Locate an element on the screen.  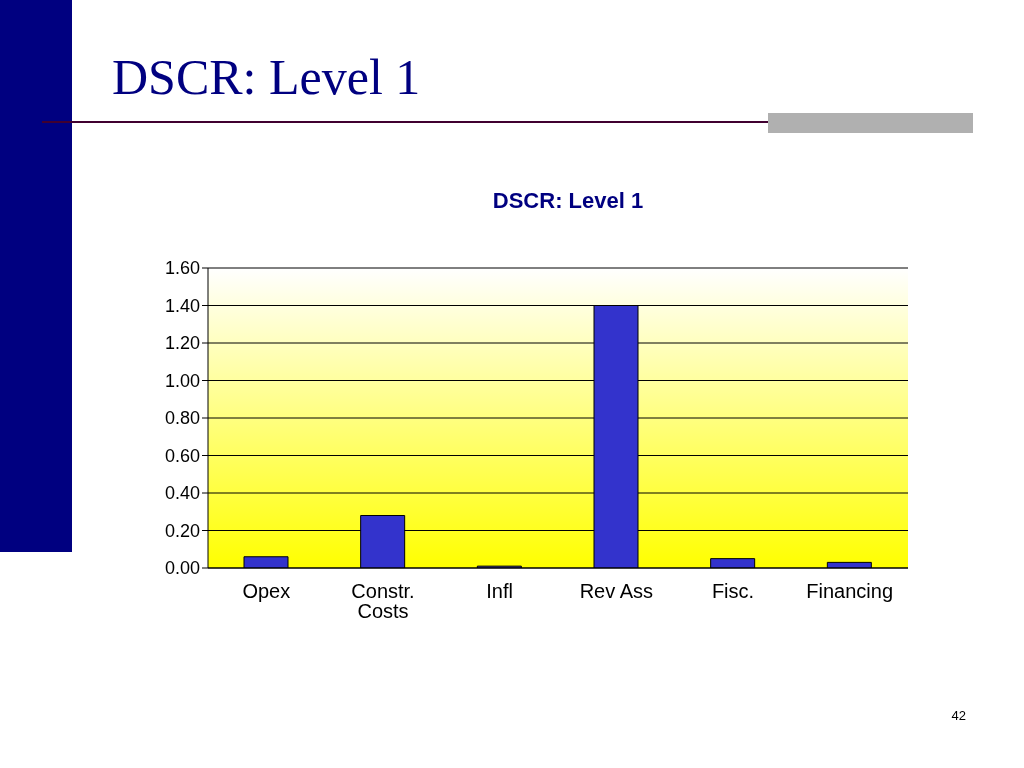
x-tick-label: Fisc. is located at coordinates (733, 591).